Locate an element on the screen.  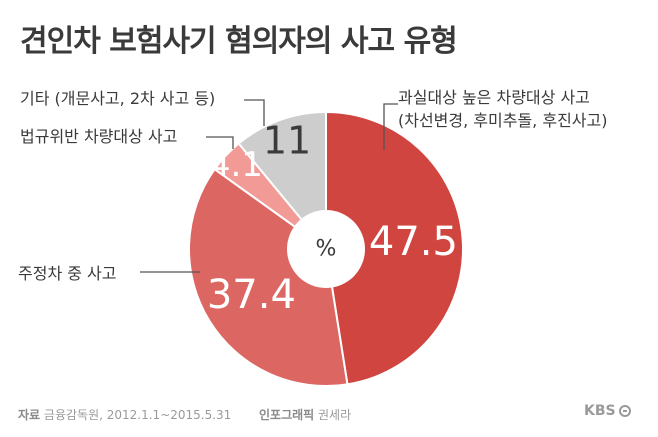
pie-slice-parked-vehicle is located at coordinates (268, 277).